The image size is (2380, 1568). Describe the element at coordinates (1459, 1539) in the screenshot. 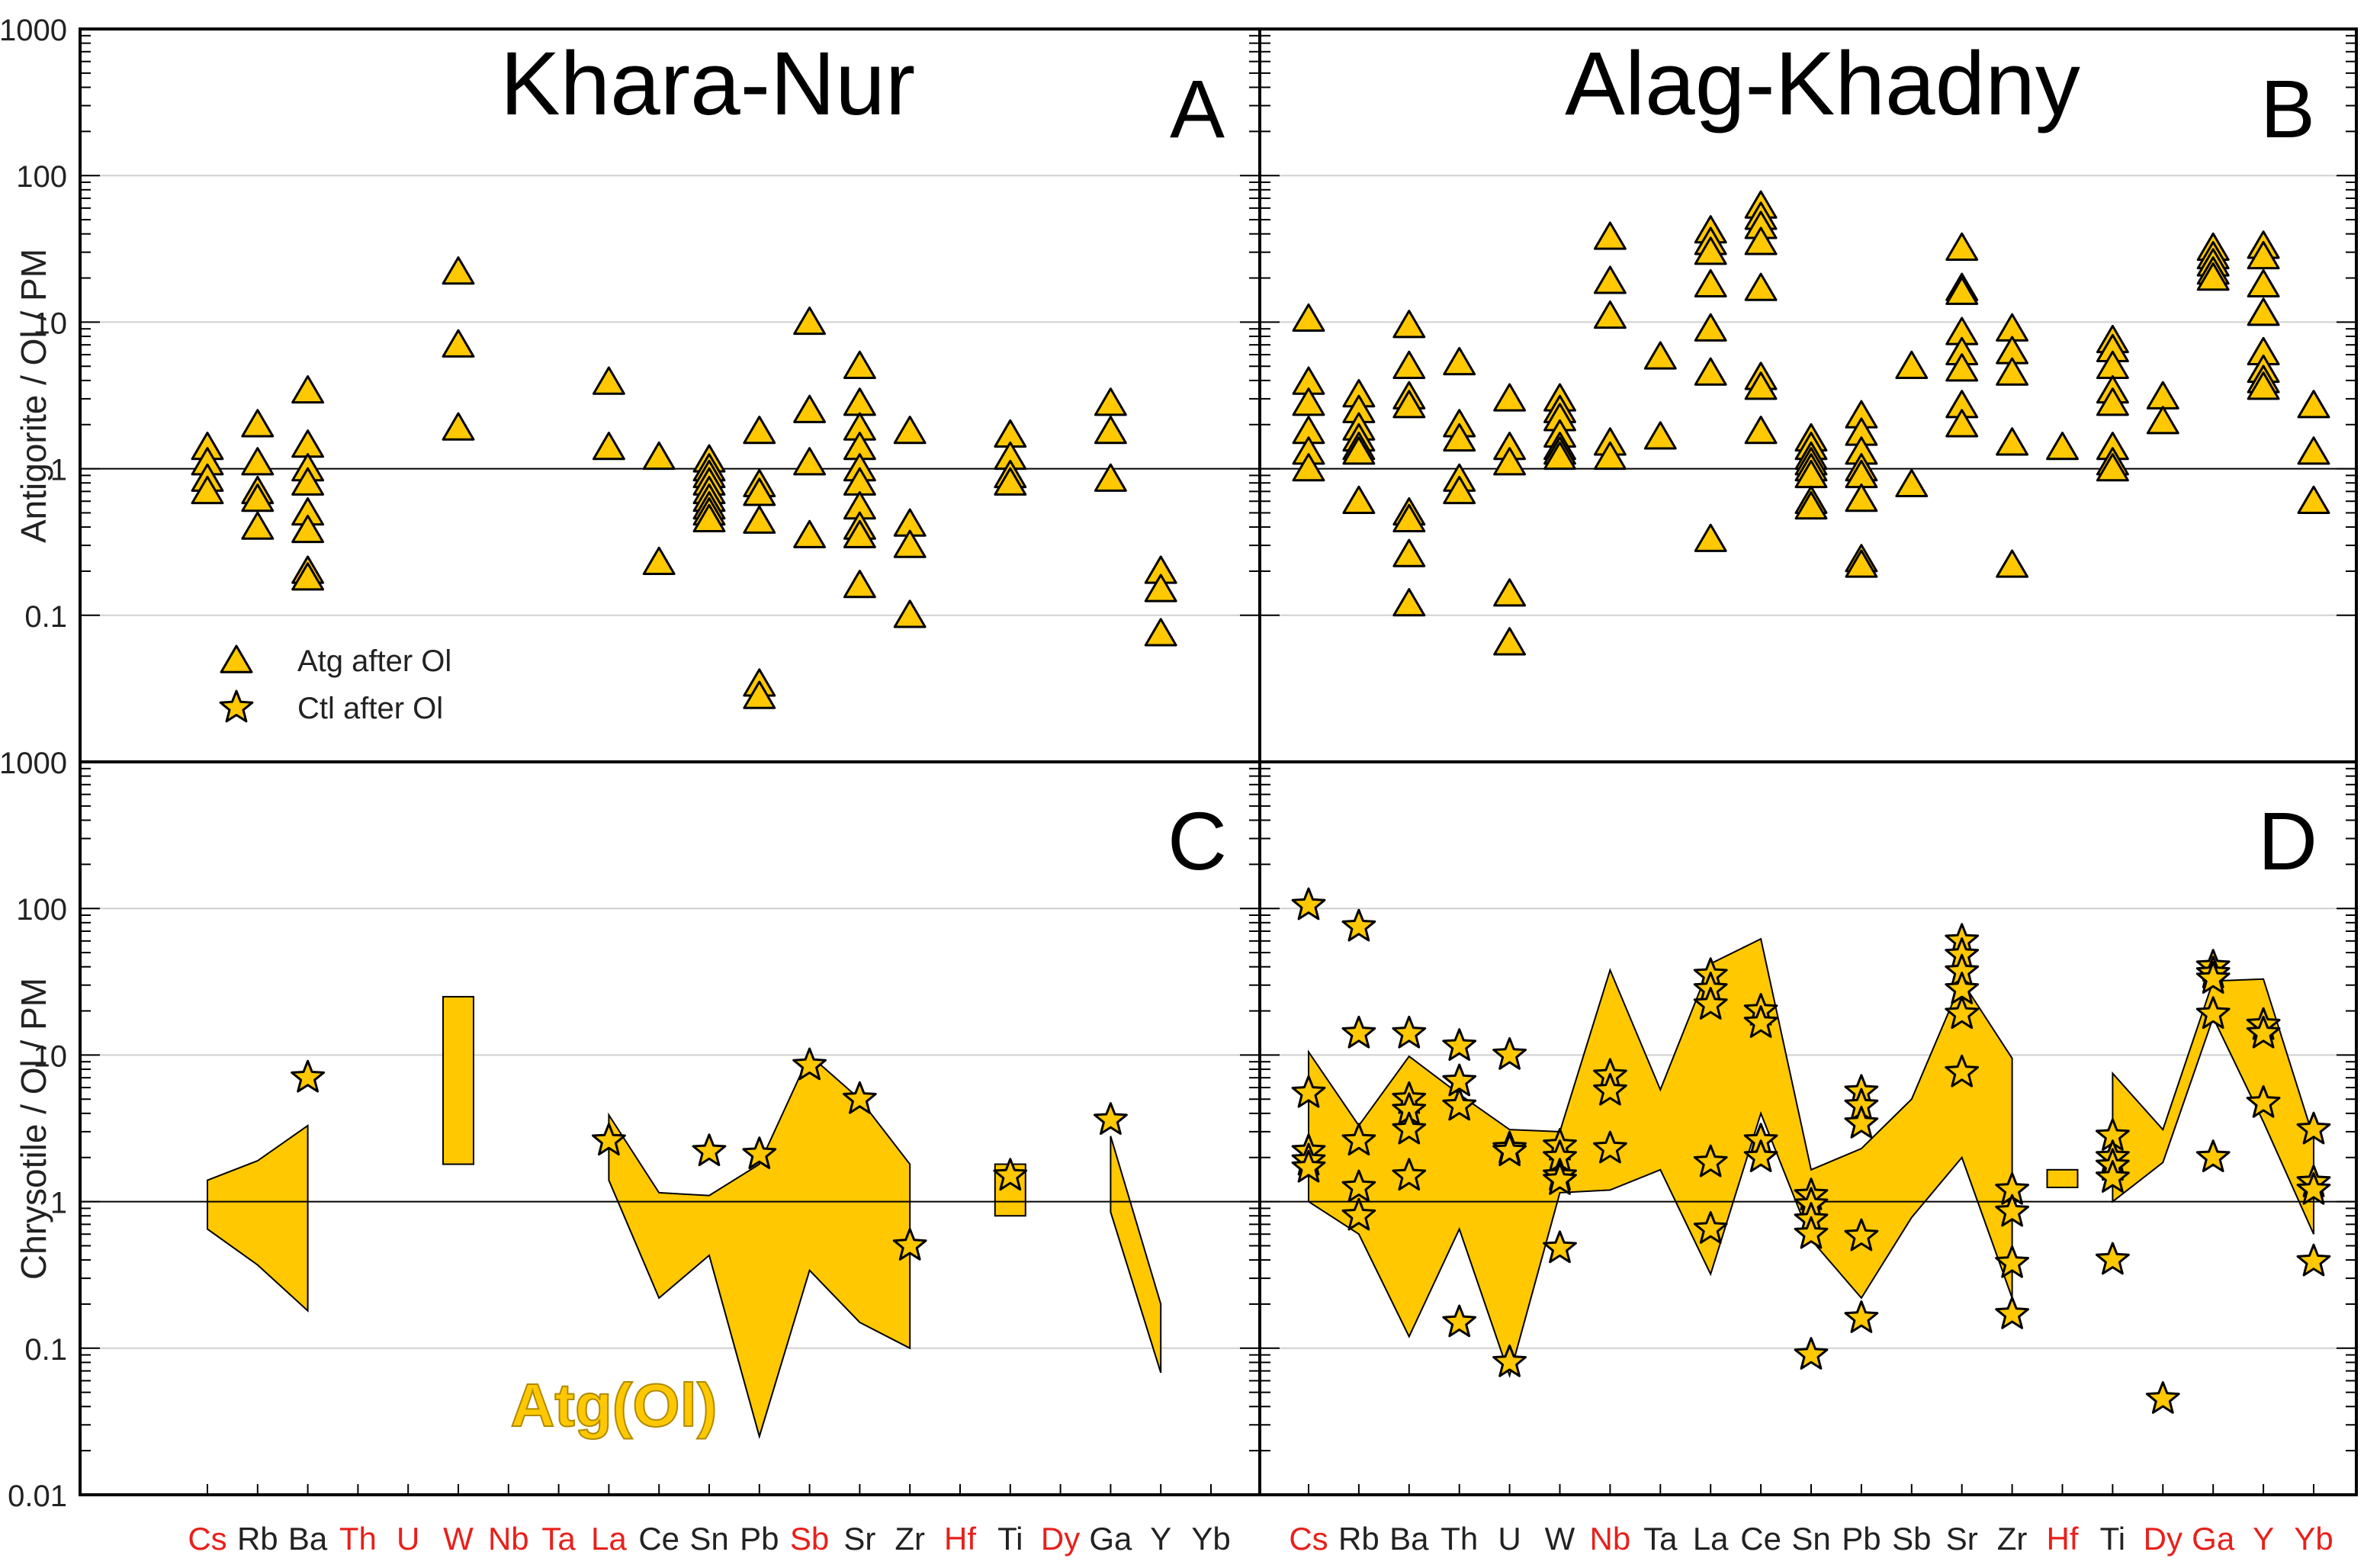

I see `right-x-label-th: Th` at that location.